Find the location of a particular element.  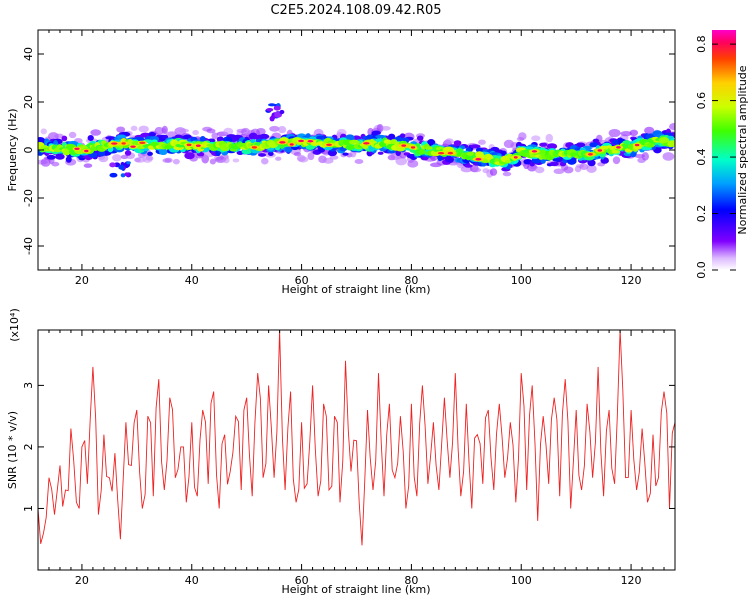

y-tick-label: 3 is located at coordinates (28, 385).